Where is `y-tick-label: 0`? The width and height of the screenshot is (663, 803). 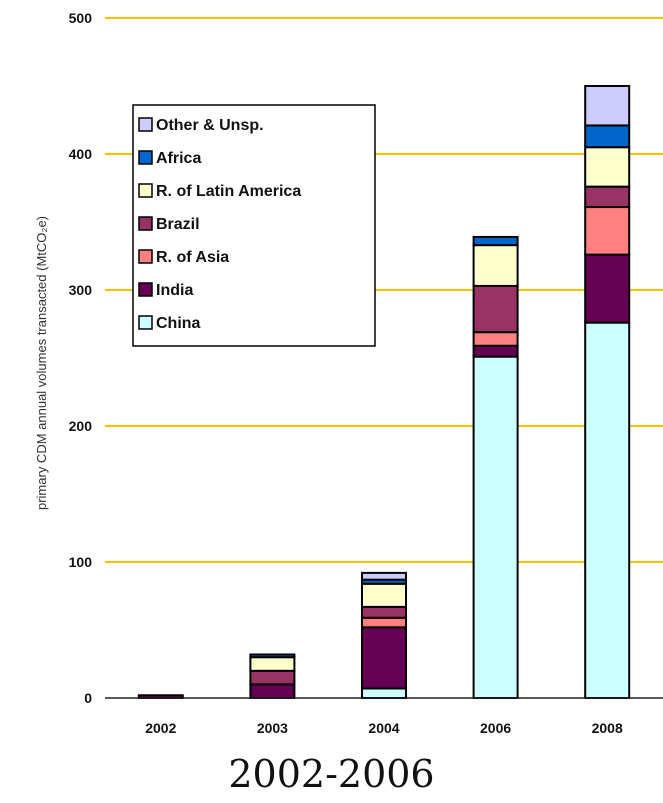
y-tick-label: 0 is located at coordinates (88, 698).